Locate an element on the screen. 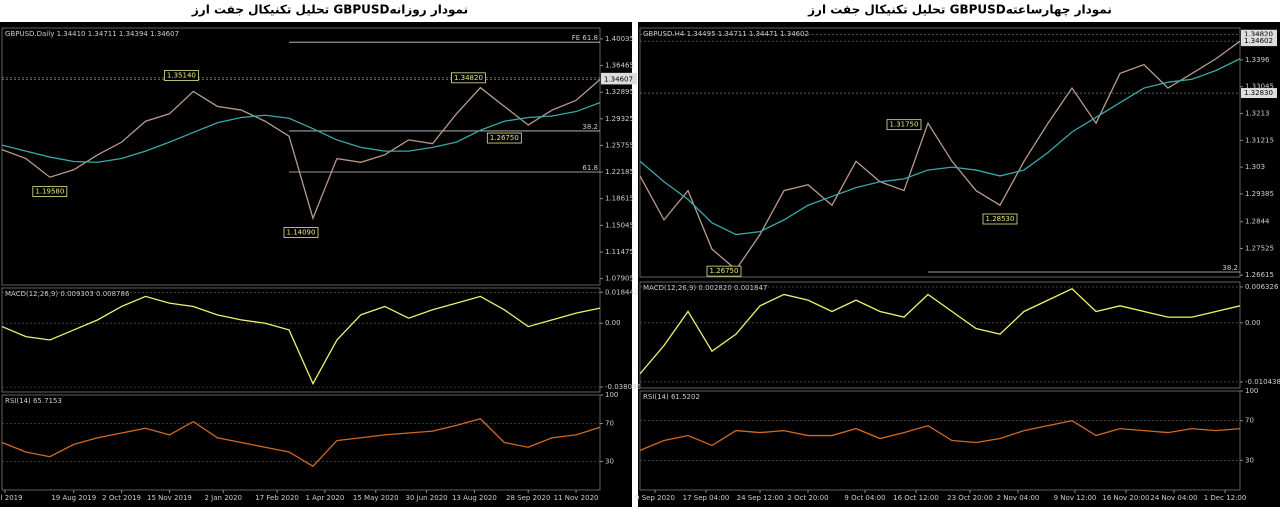 This screenshot has width=1280, height=507. x-tick-label: 1 Dec 12:00 is located at coordinates (1225, 498).